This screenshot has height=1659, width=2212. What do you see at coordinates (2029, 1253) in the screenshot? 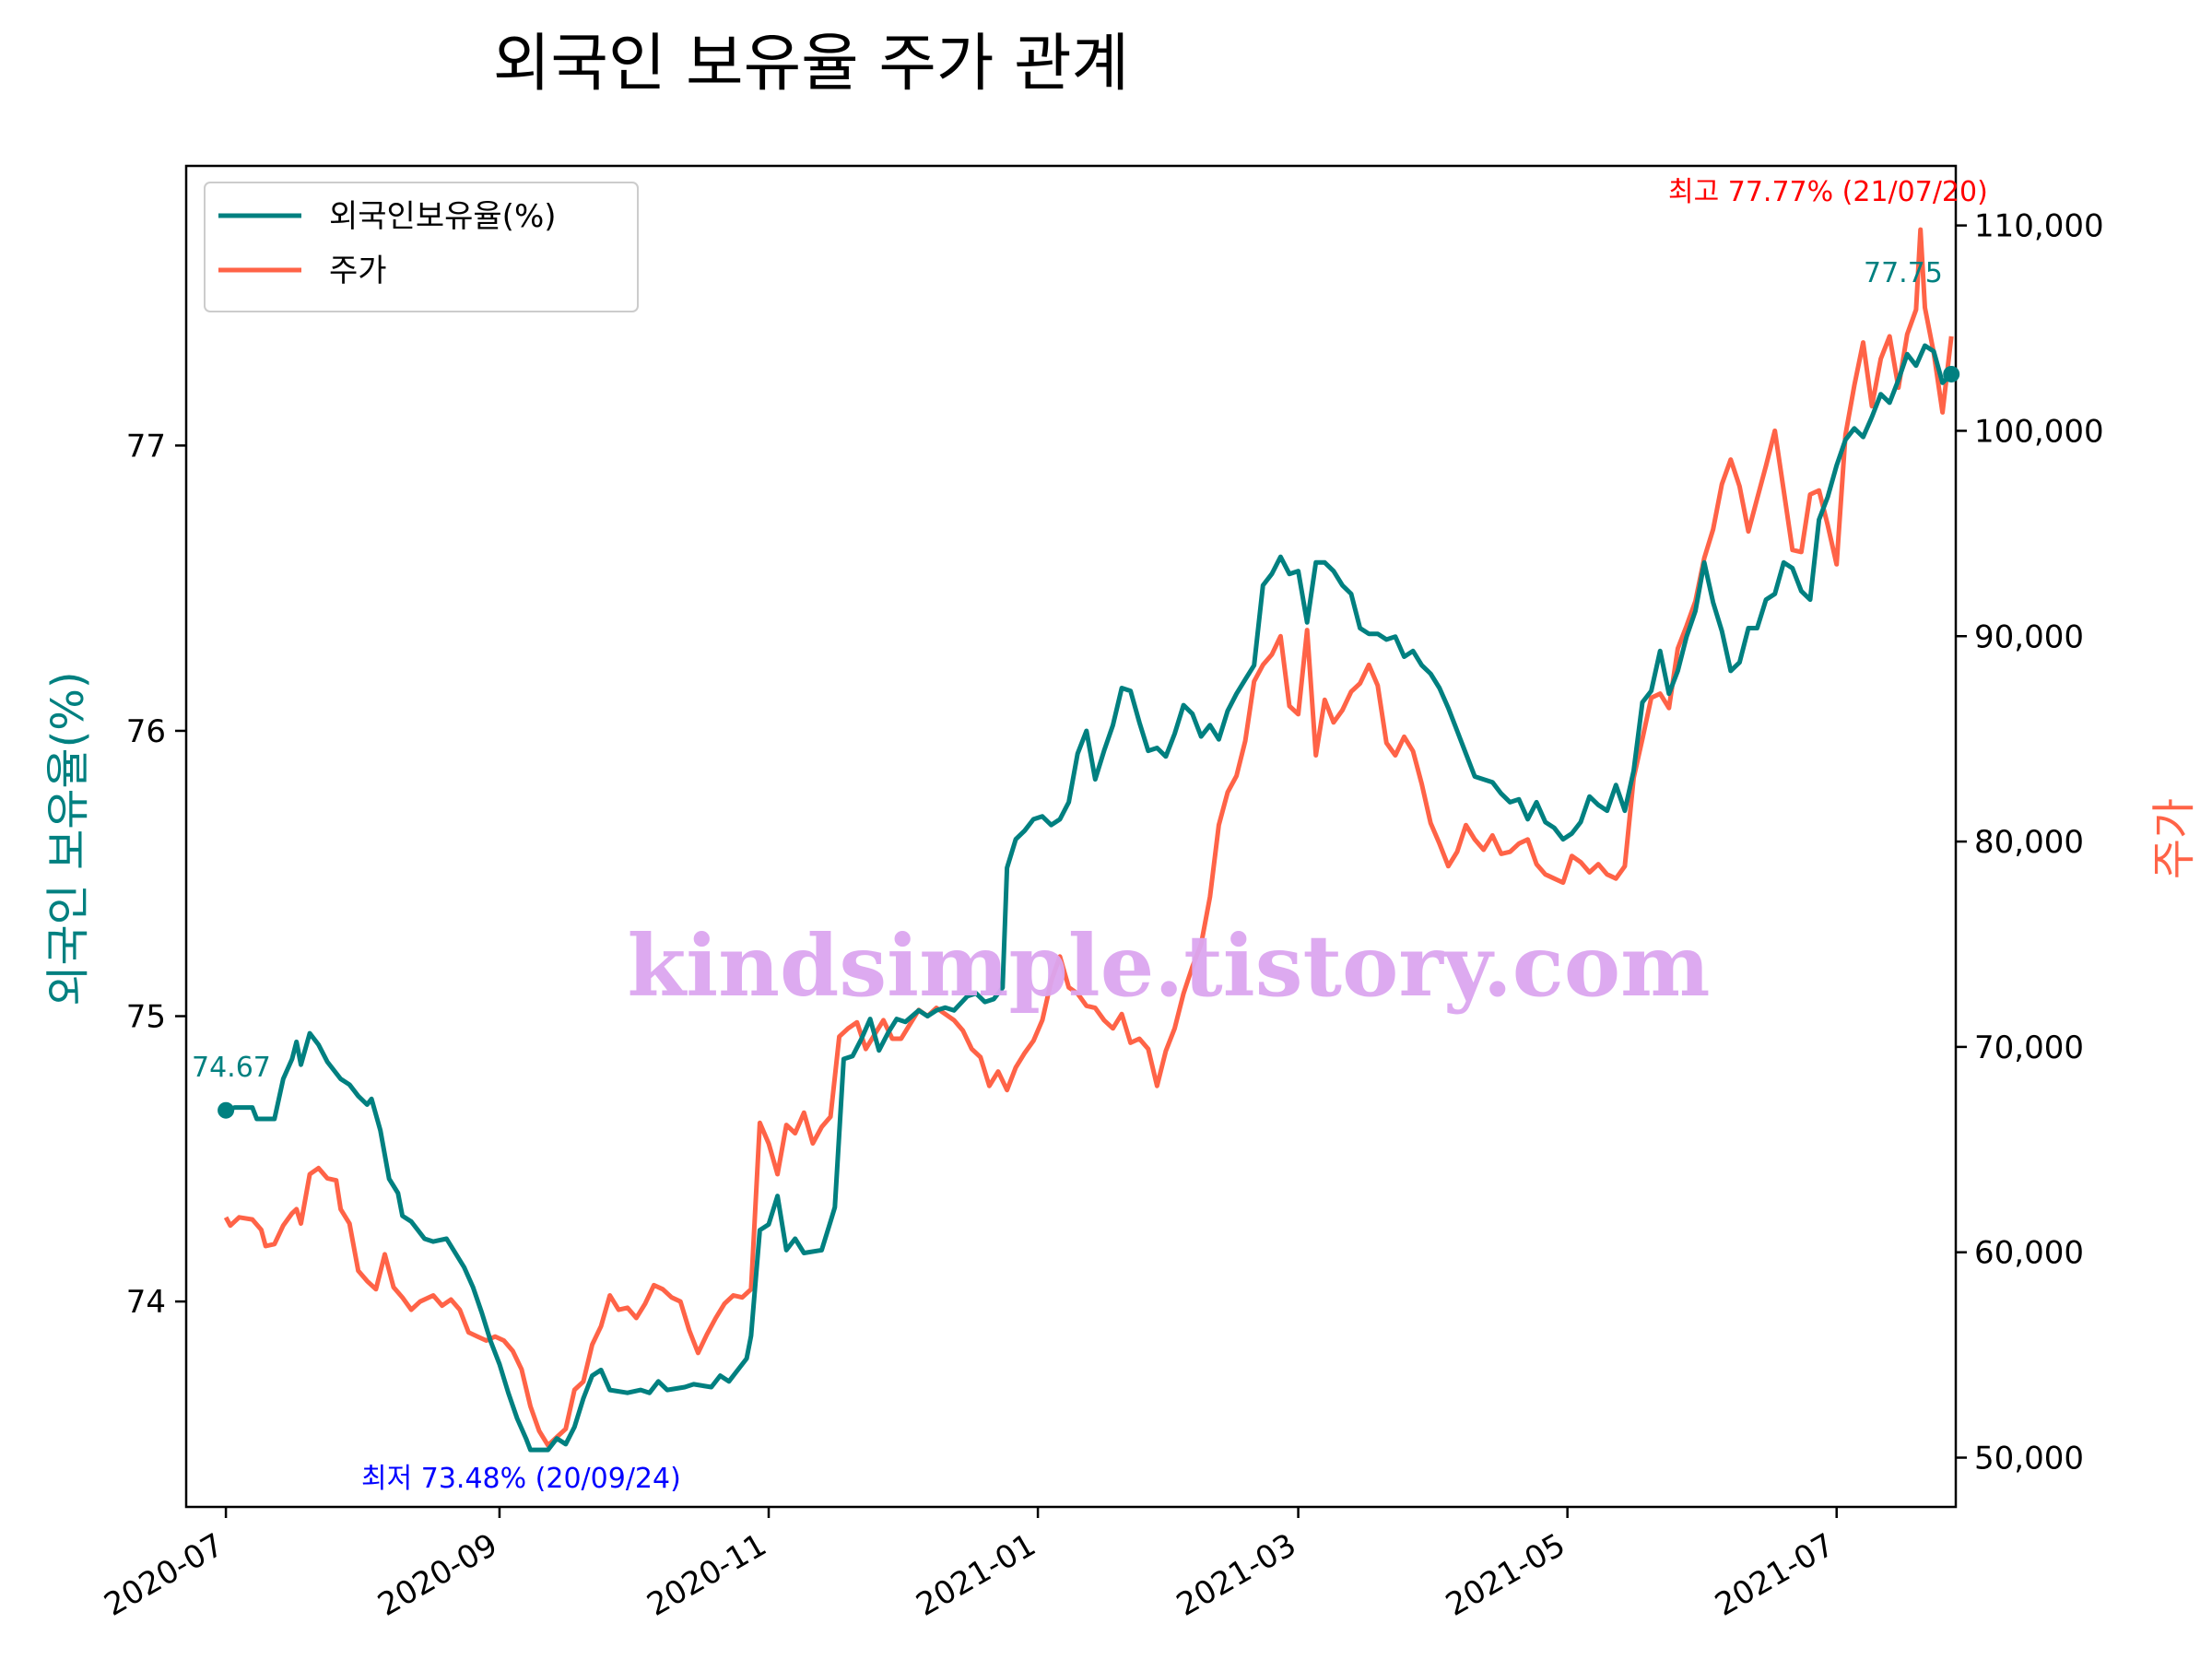
I see `y-right-tick-label: 60,000` at bounding box center [2029, 1253].